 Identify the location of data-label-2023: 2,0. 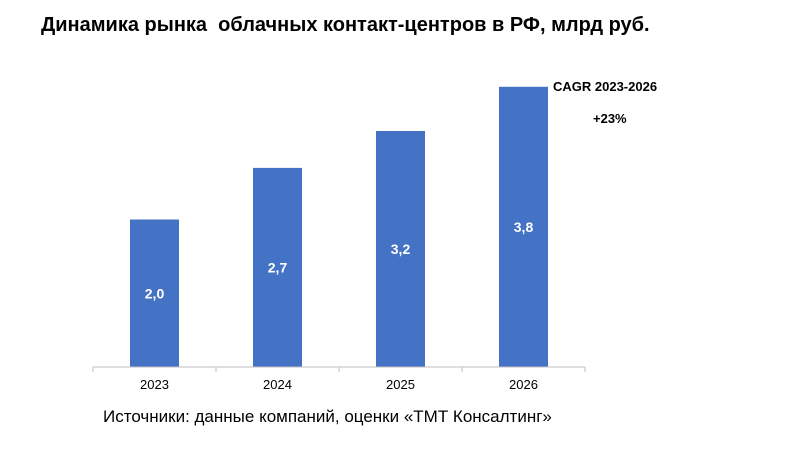
(155, 293).